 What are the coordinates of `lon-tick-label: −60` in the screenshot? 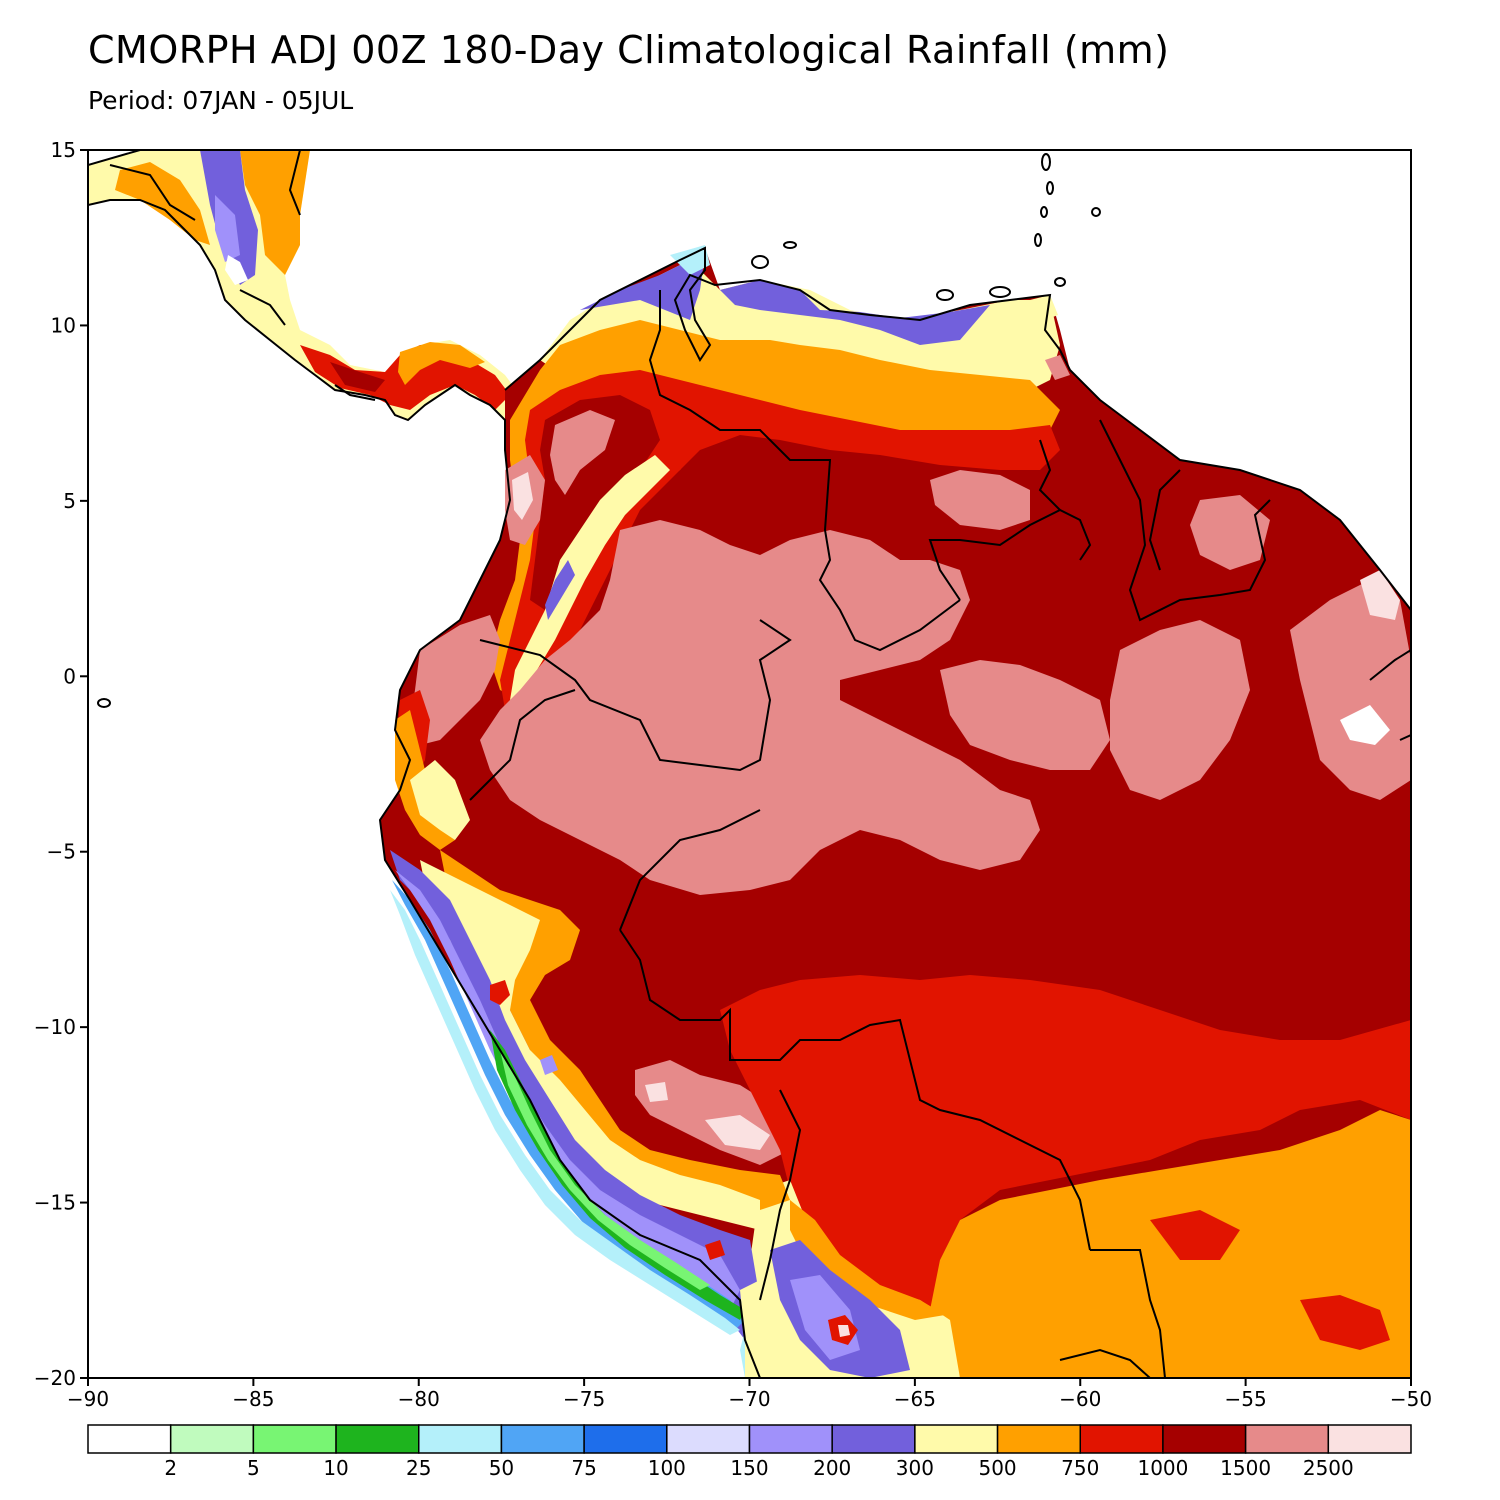 It's located at (1080, 1399).